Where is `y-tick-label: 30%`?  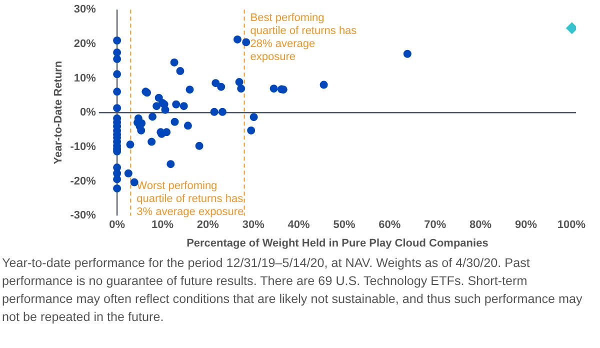
y-tick-label: 30% is located at coordinates (85, 10).